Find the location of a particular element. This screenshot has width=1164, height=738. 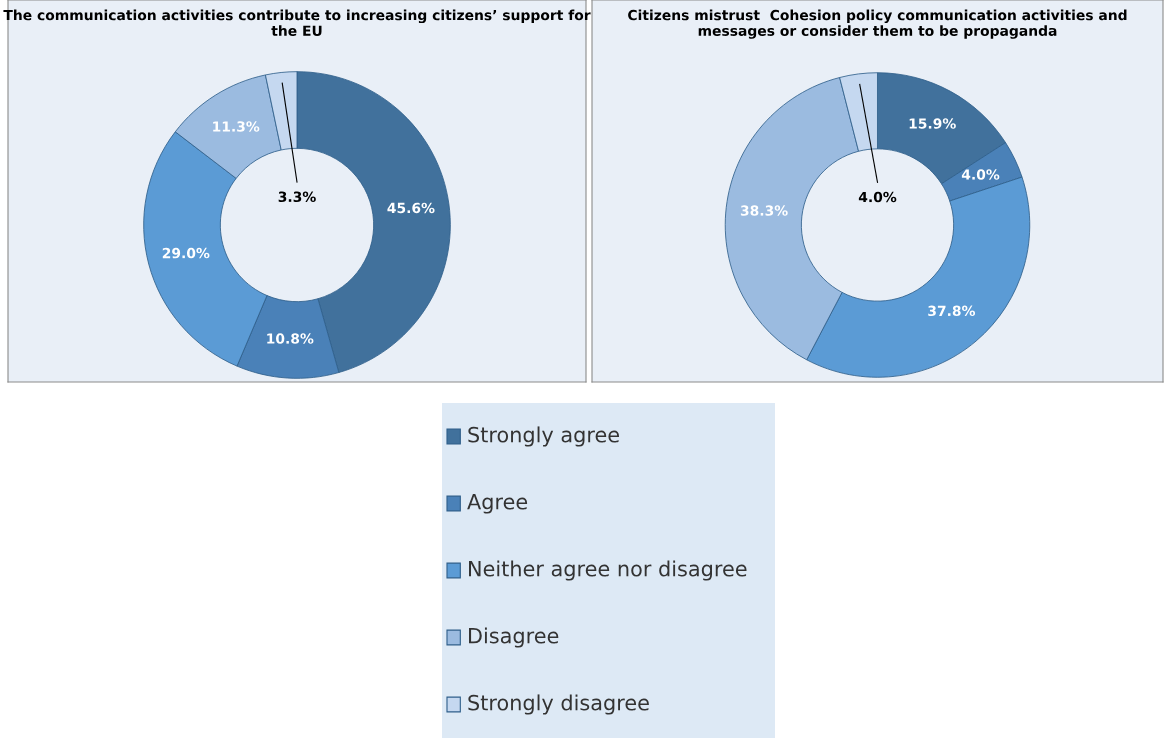

data-label: 38.3% is located at coordinates (764, 210).